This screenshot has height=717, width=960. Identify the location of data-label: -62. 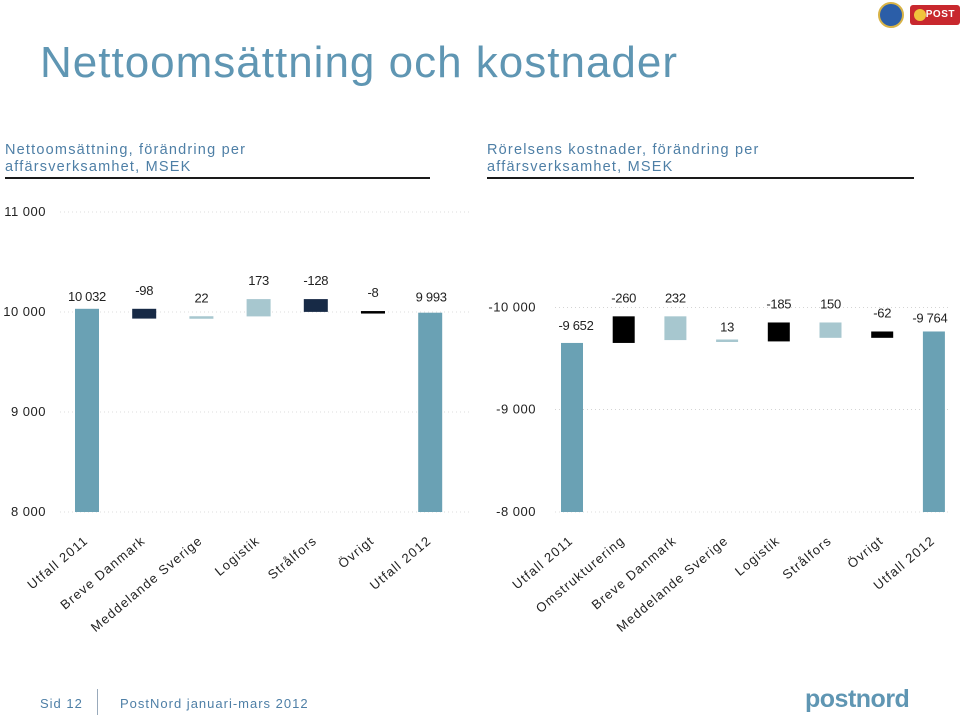
(882, 312).